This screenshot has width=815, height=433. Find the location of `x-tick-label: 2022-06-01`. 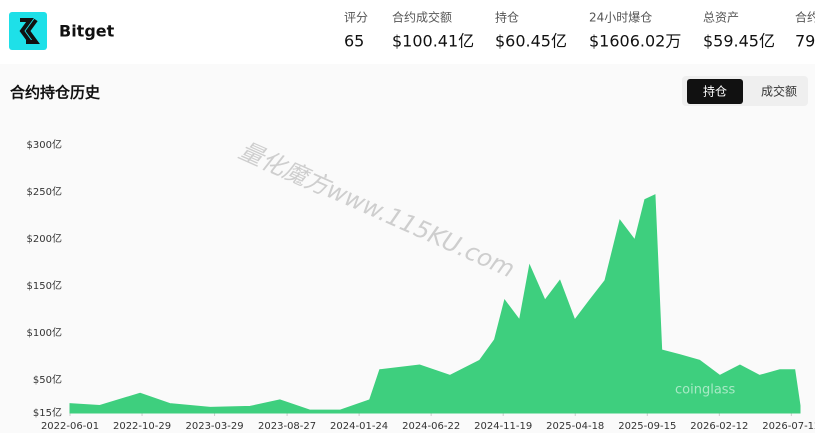

x-tick-label: 2022-06-01 is located at coordinates (70, 426).